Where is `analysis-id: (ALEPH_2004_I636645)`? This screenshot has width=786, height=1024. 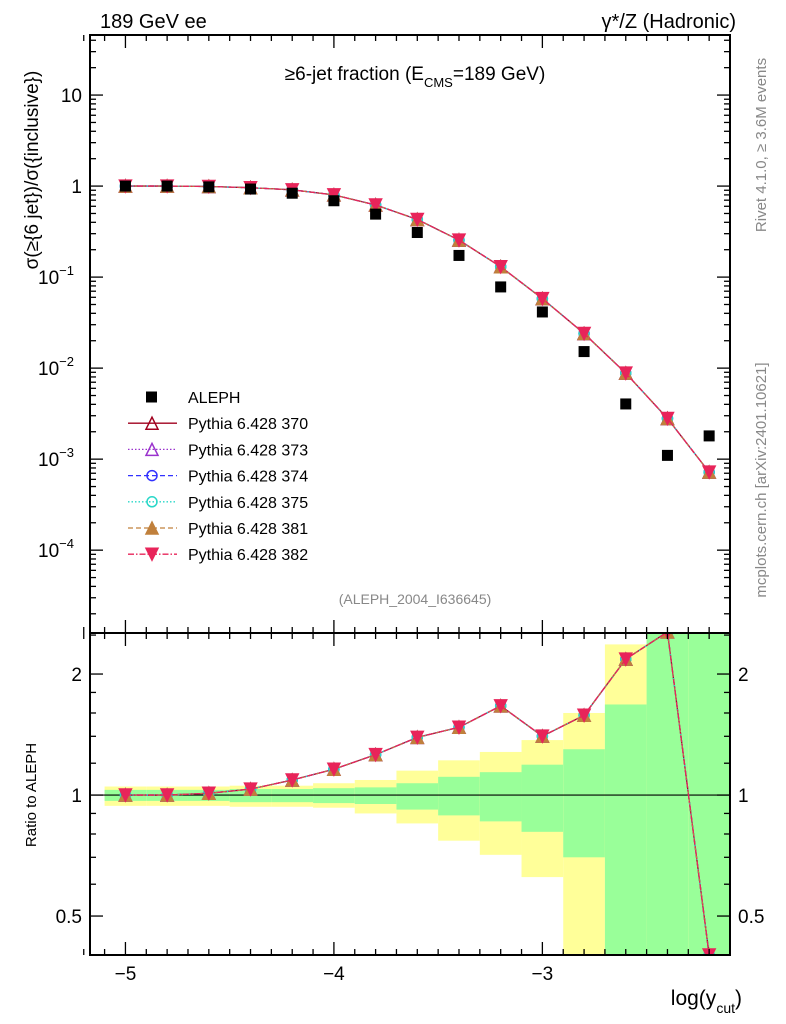
analysis-id: (ALEPH_2004_I636645) is located at coordinates (415, 599).